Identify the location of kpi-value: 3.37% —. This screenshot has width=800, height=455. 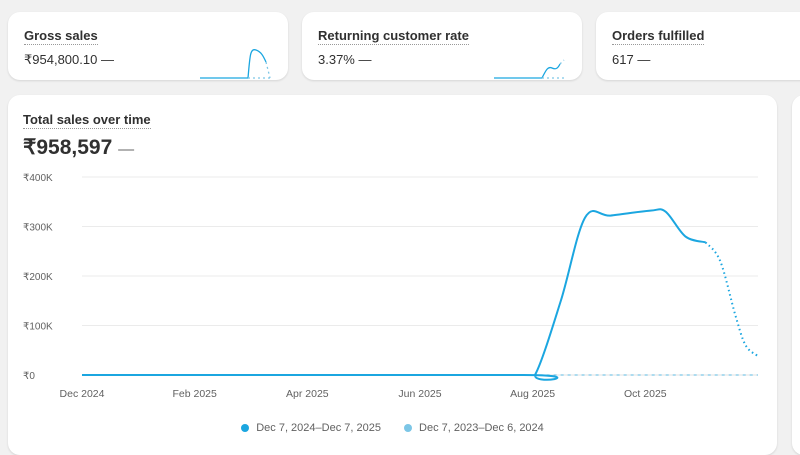
(345, 59).